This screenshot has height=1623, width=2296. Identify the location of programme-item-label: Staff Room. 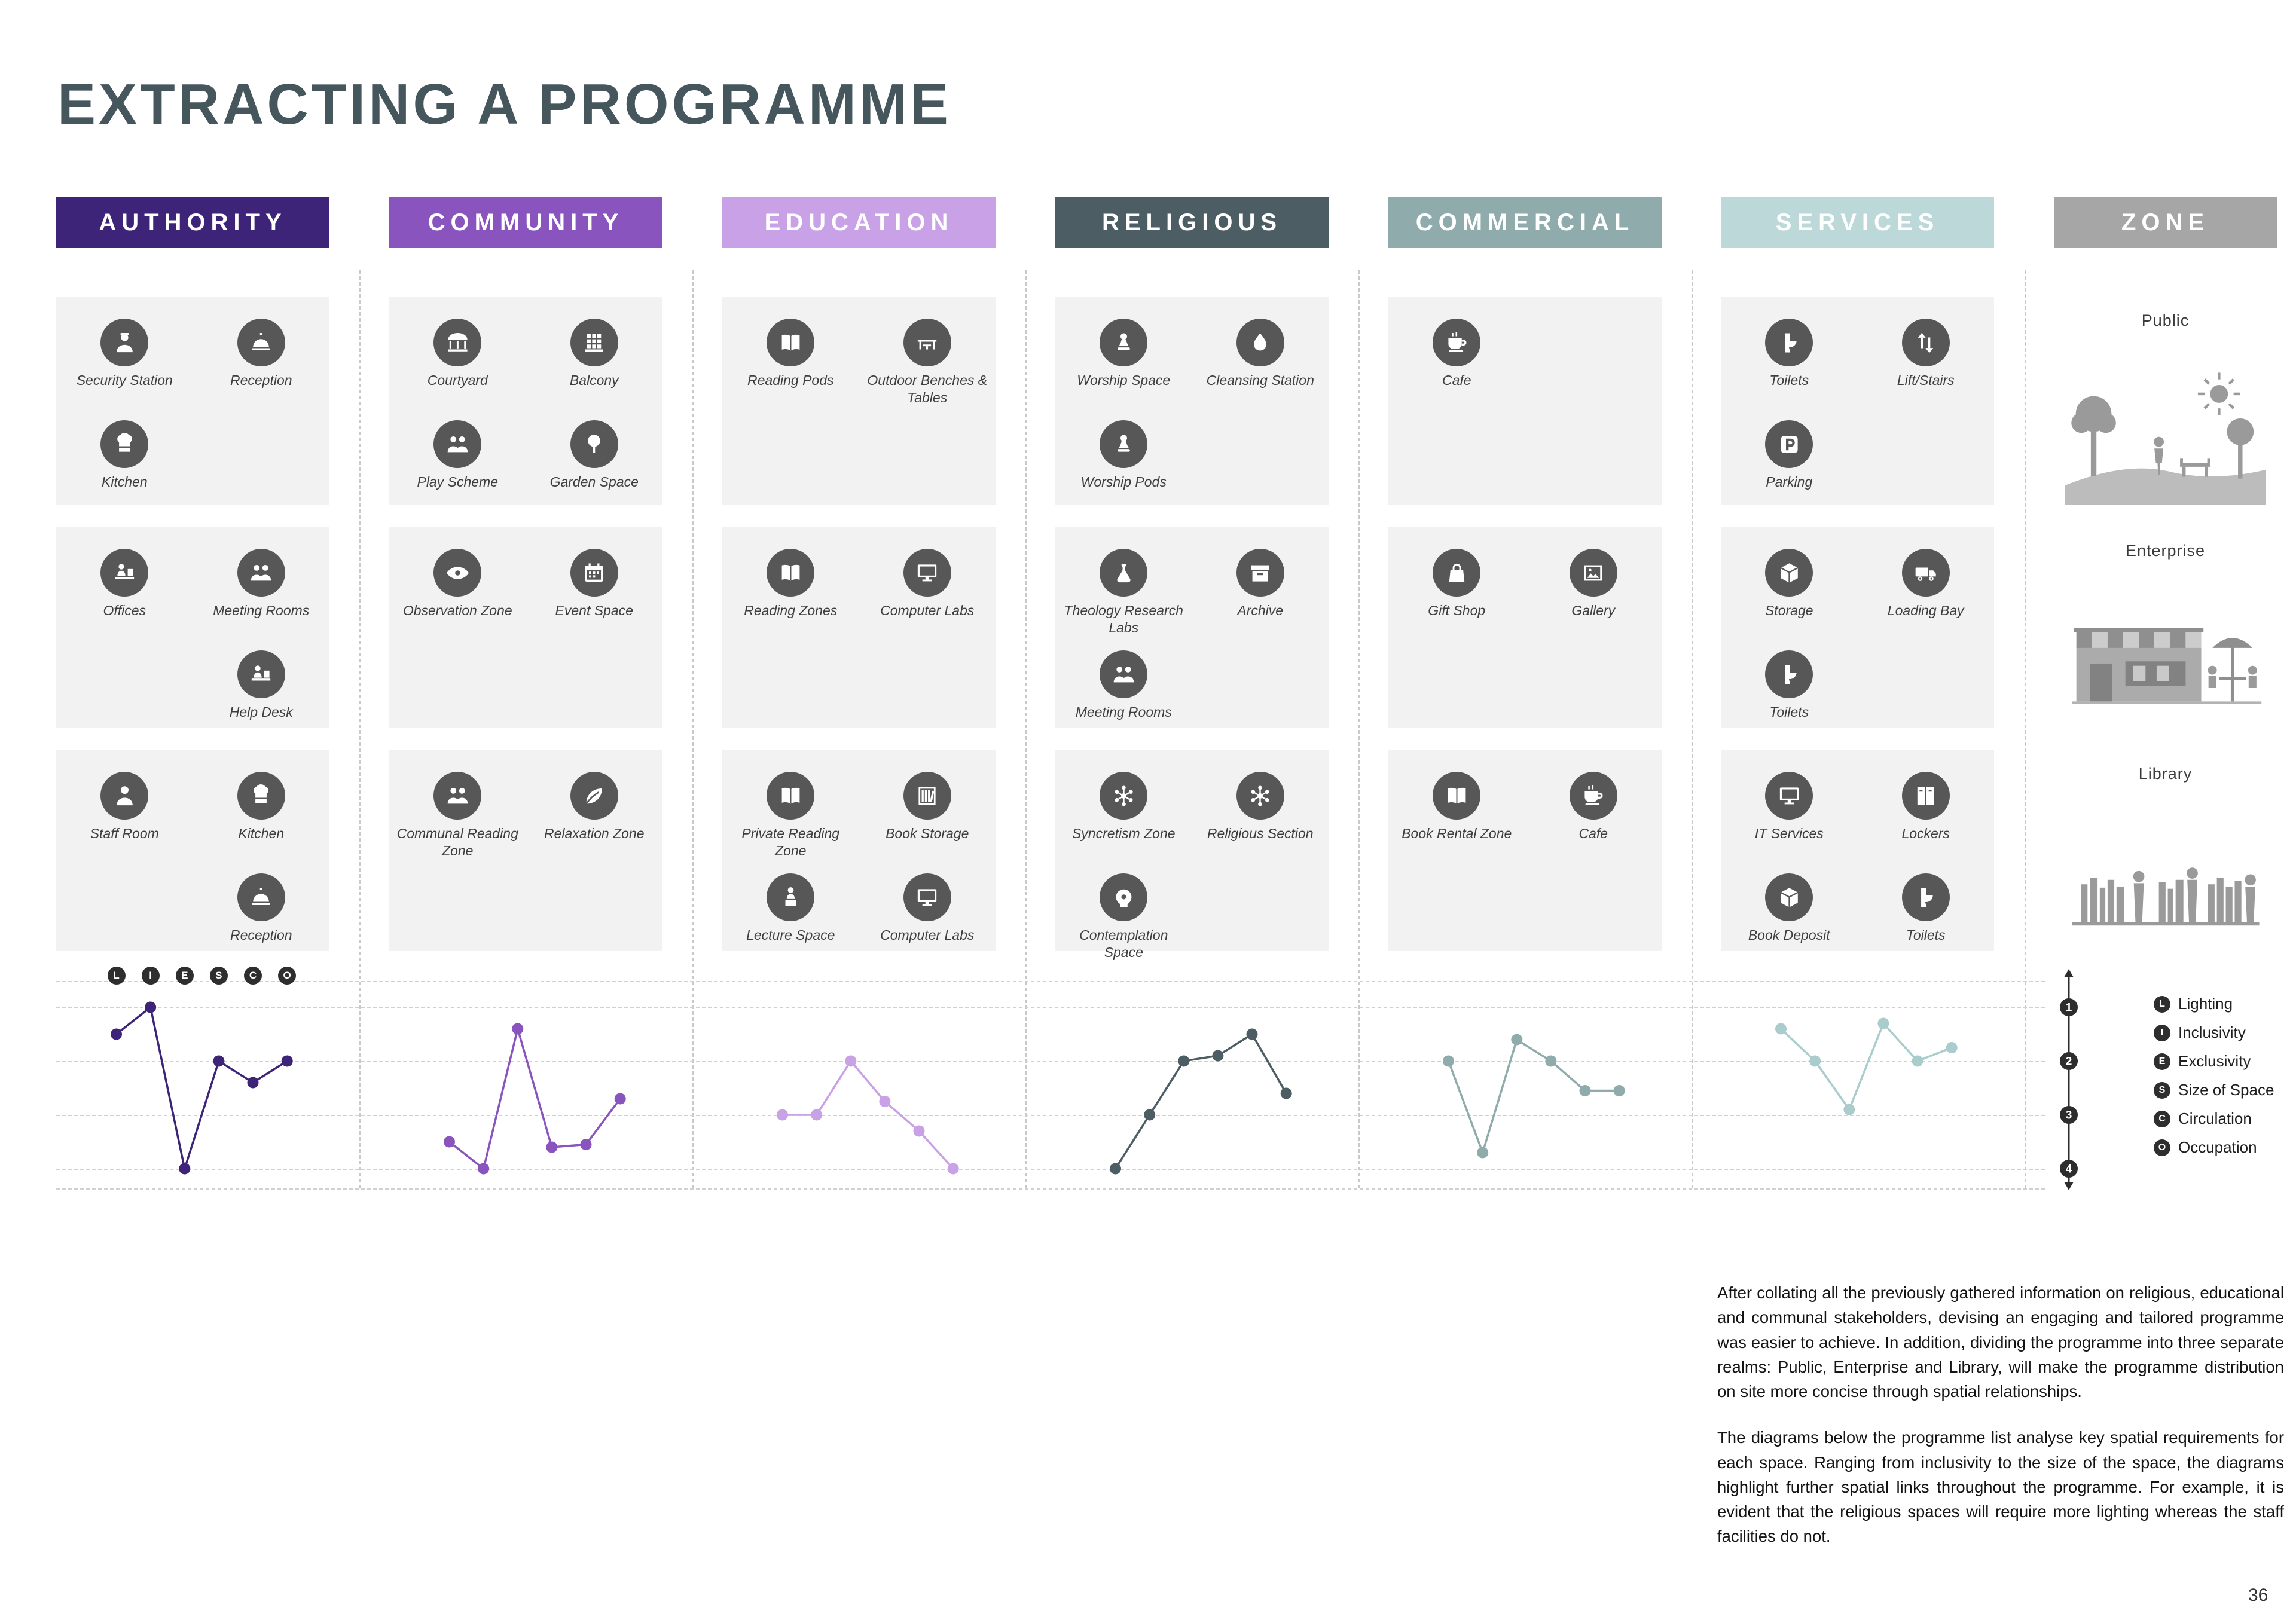
(124, 834).